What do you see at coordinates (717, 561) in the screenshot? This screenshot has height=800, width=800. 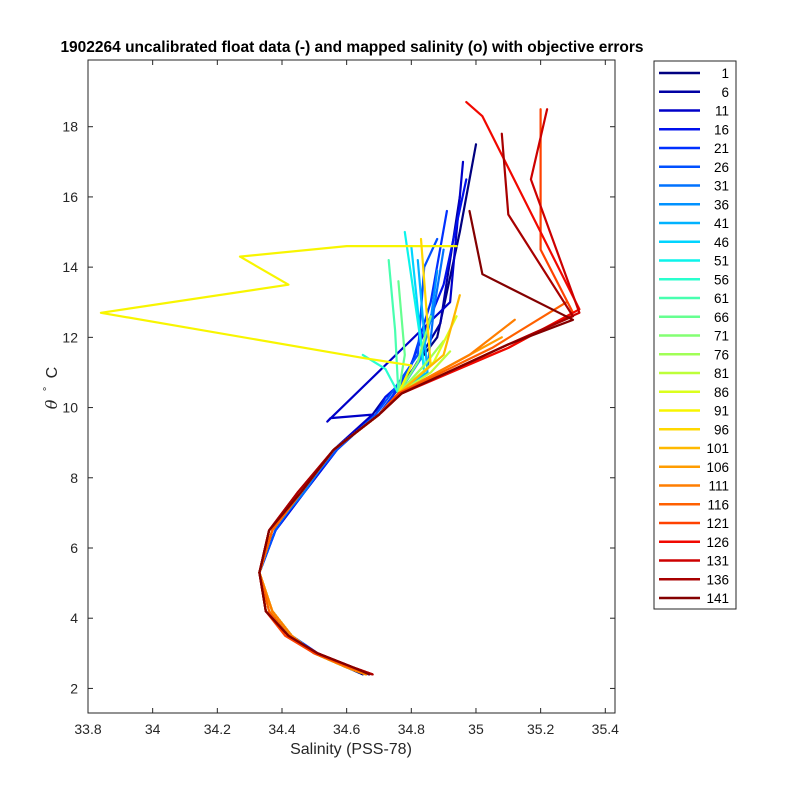 I see `legend-label: 131` at bounding box center [717, 561].